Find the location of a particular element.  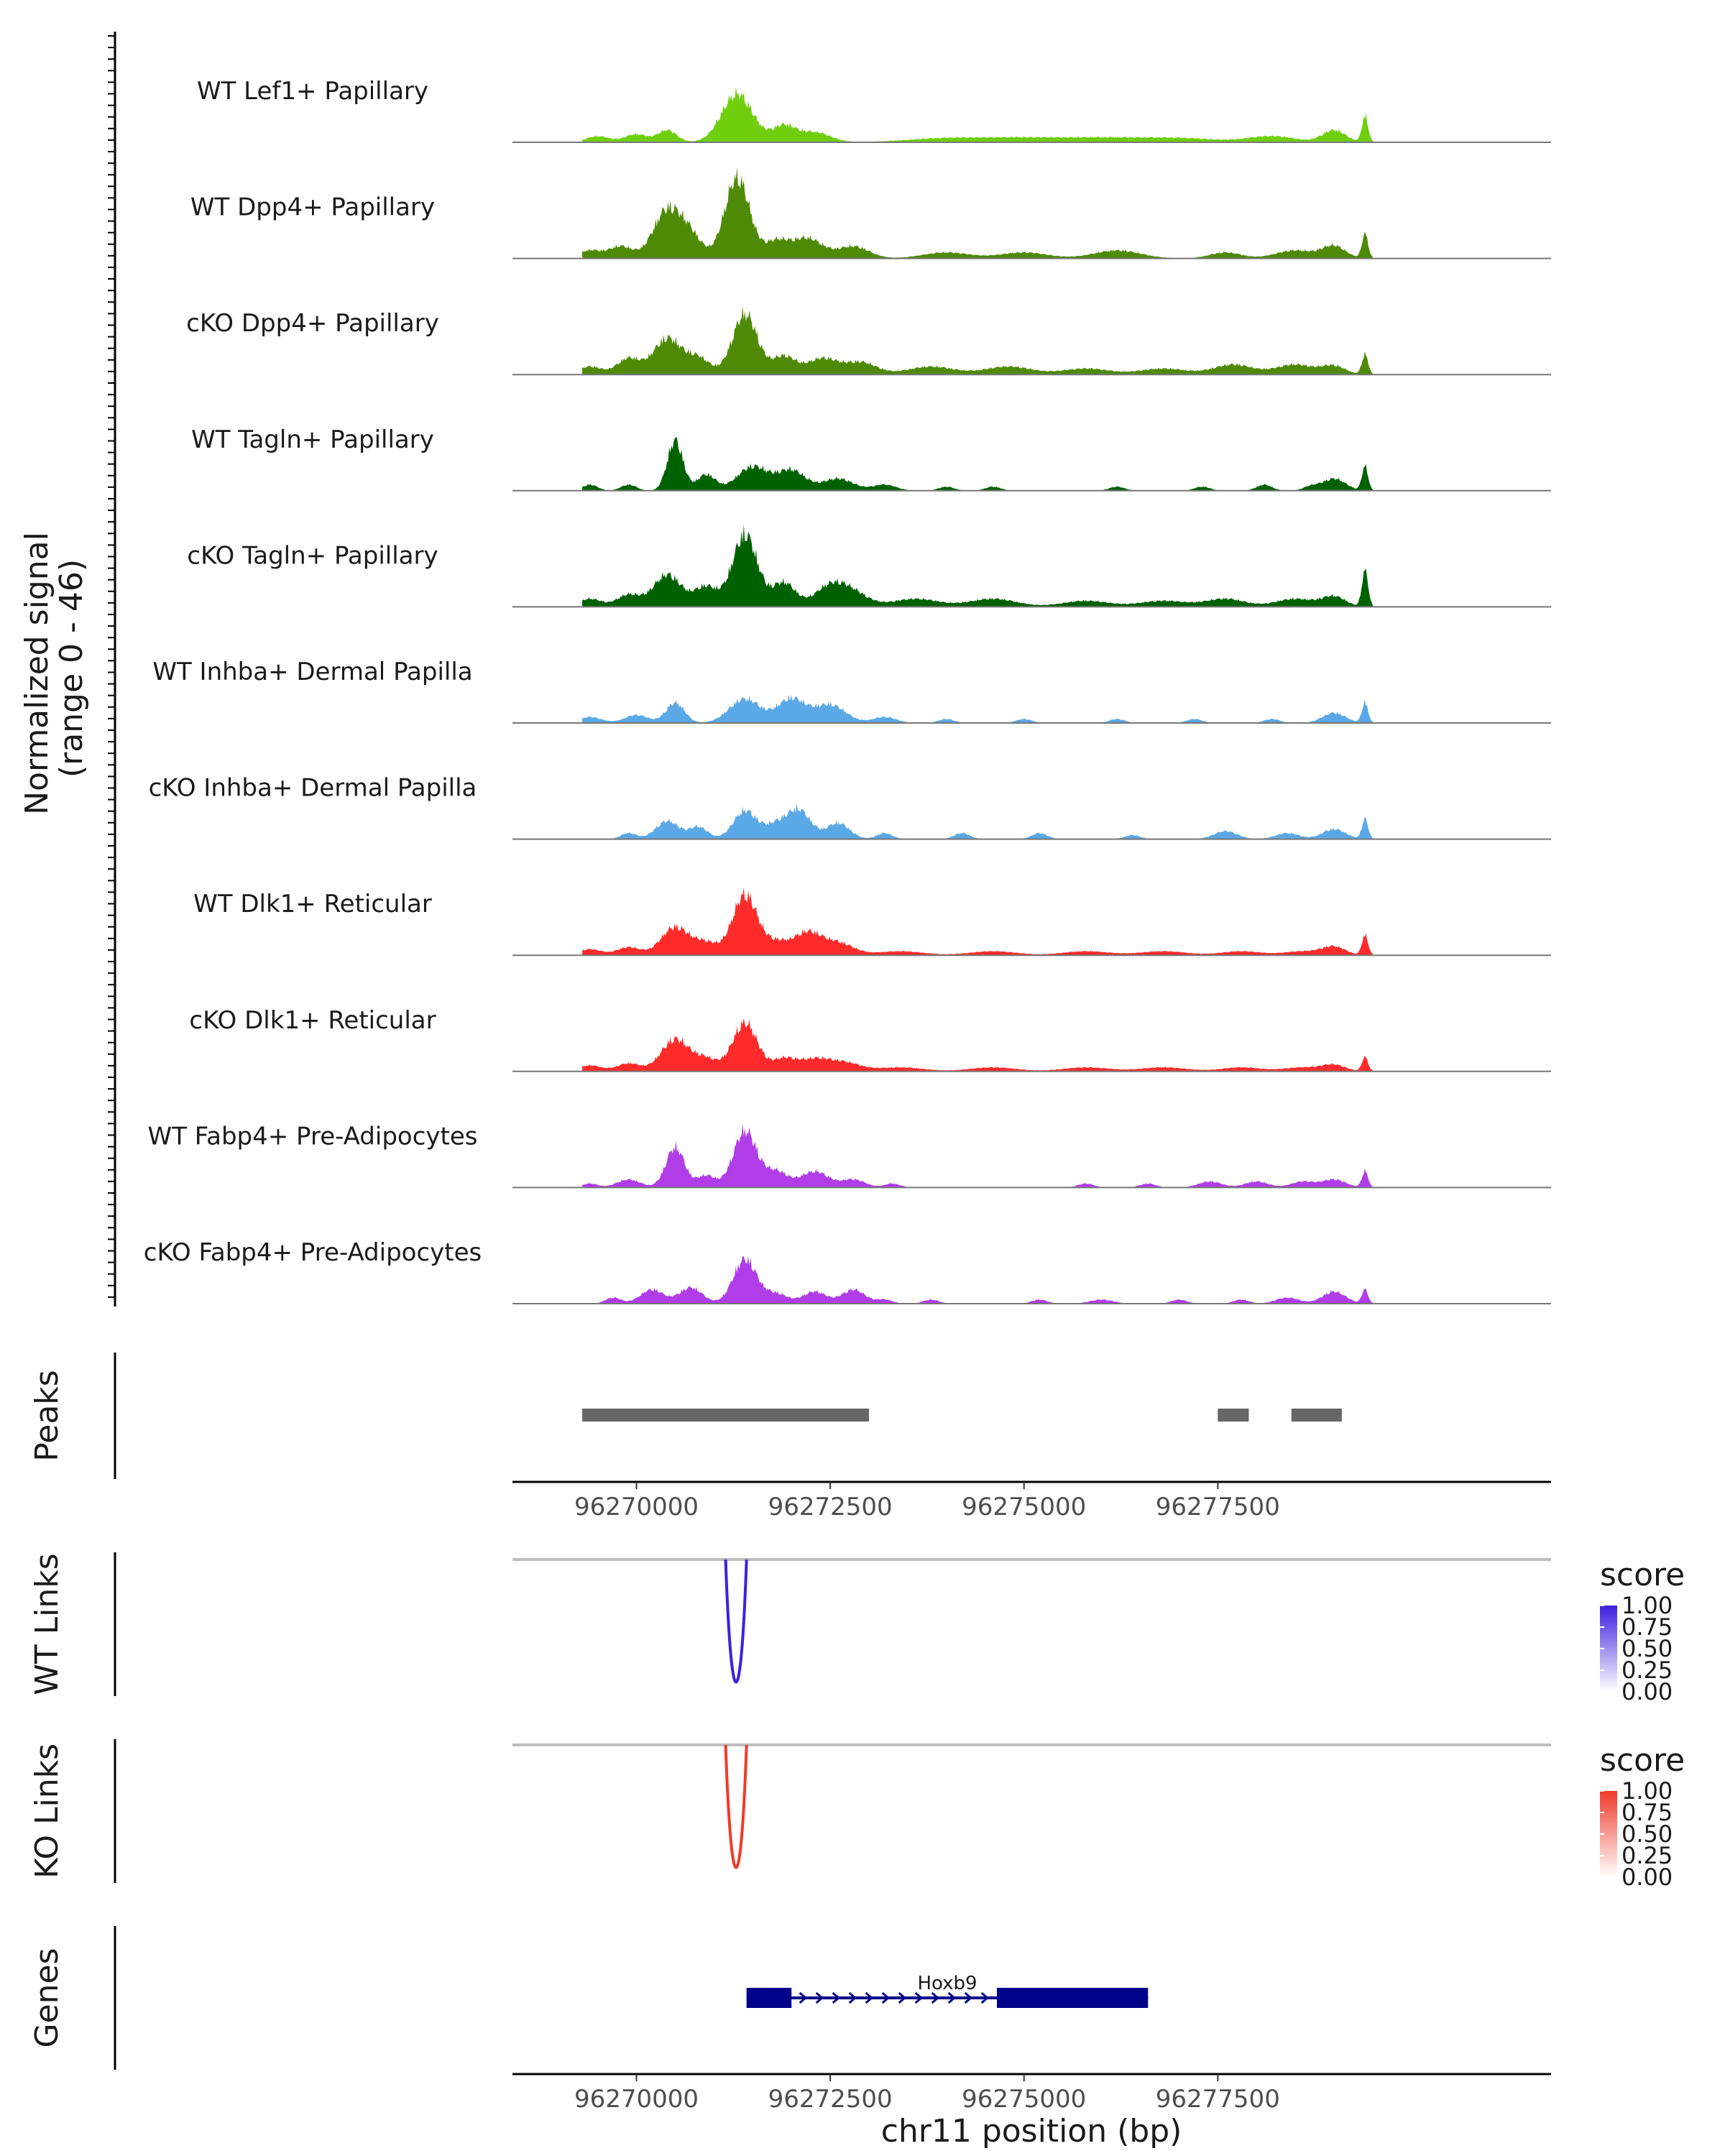

track-2: cKO Dpp4+ Papillary is located at coordinates (868, 341).